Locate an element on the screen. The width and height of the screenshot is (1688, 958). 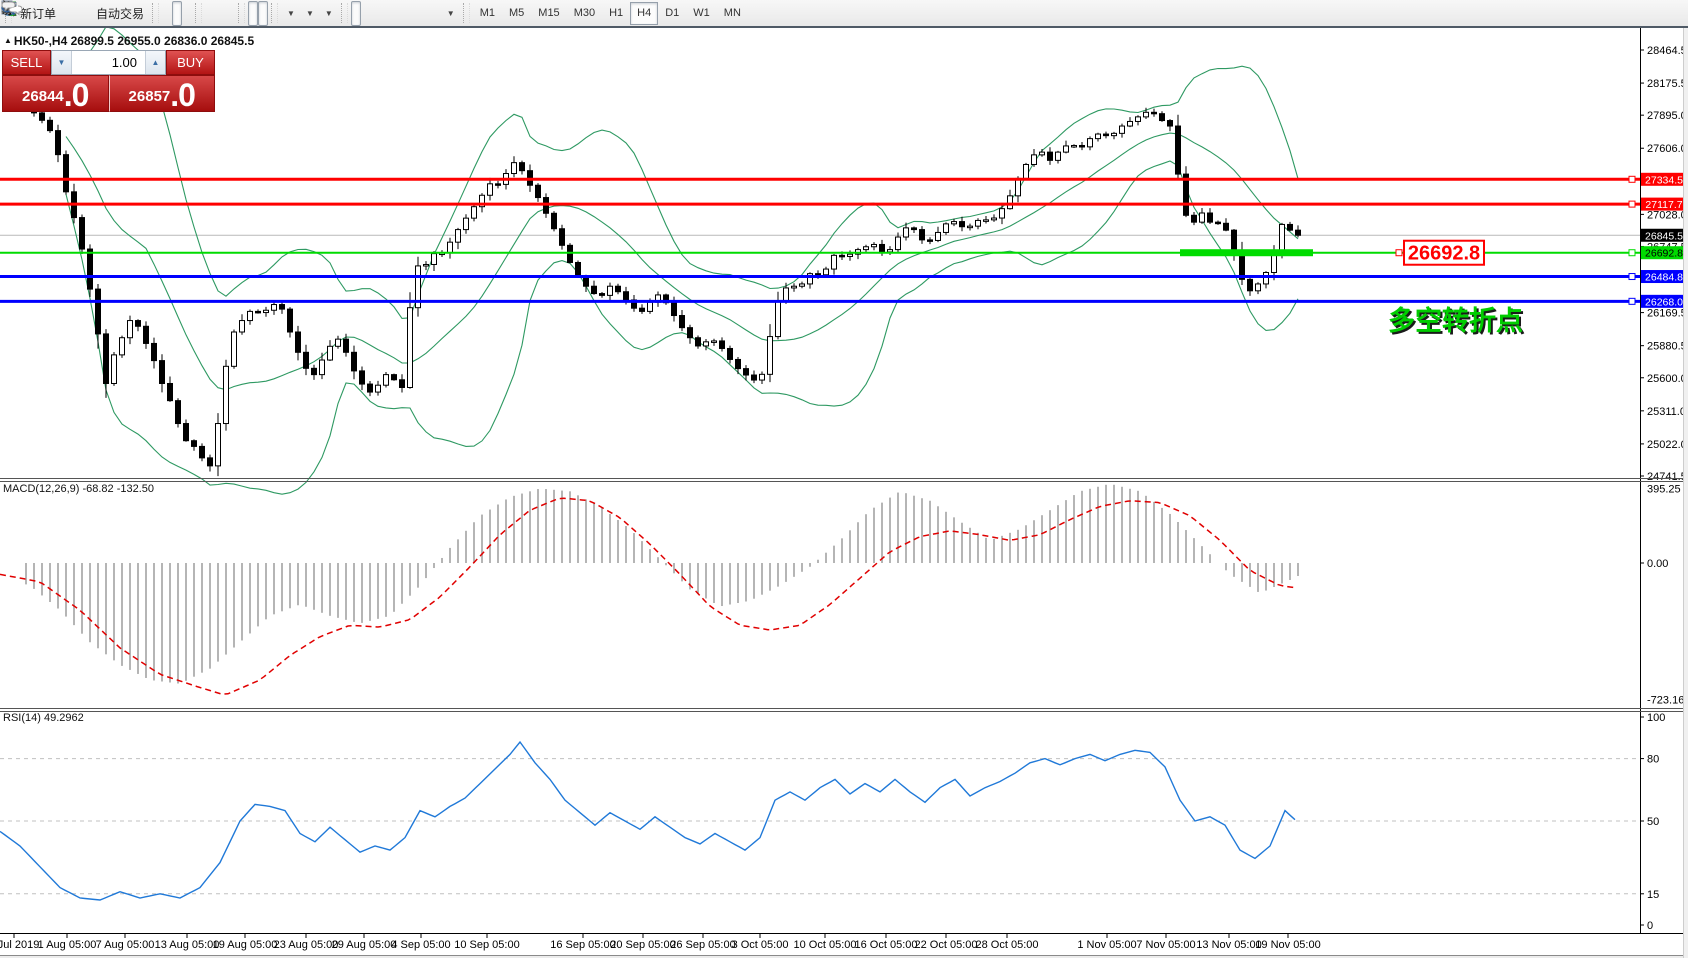
chat-icon is located at coordinates (11, 8).